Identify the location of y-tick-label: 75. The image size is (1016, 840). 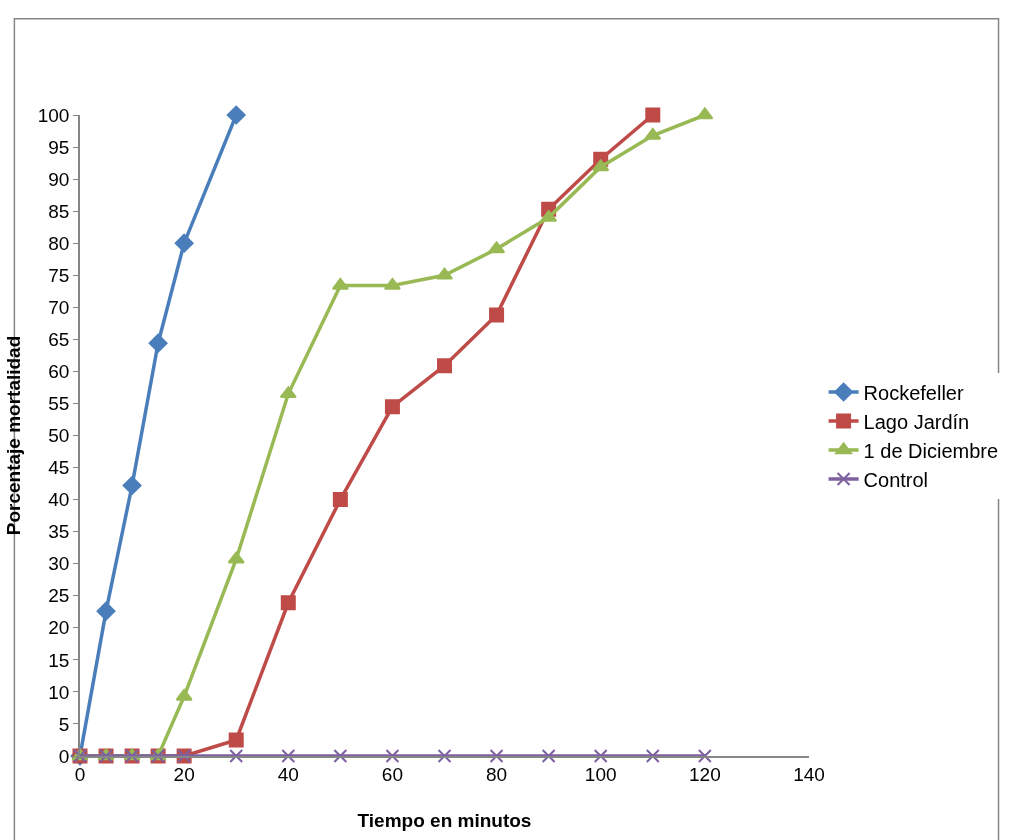
(59, 275).